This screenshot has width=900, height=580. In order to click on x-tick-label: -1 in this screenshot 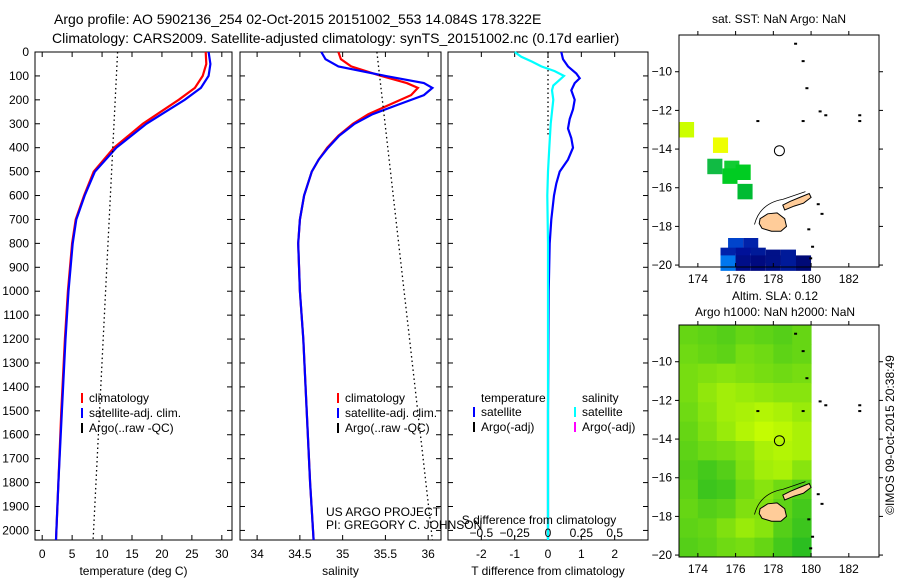, I will do `click(514, 554)`.